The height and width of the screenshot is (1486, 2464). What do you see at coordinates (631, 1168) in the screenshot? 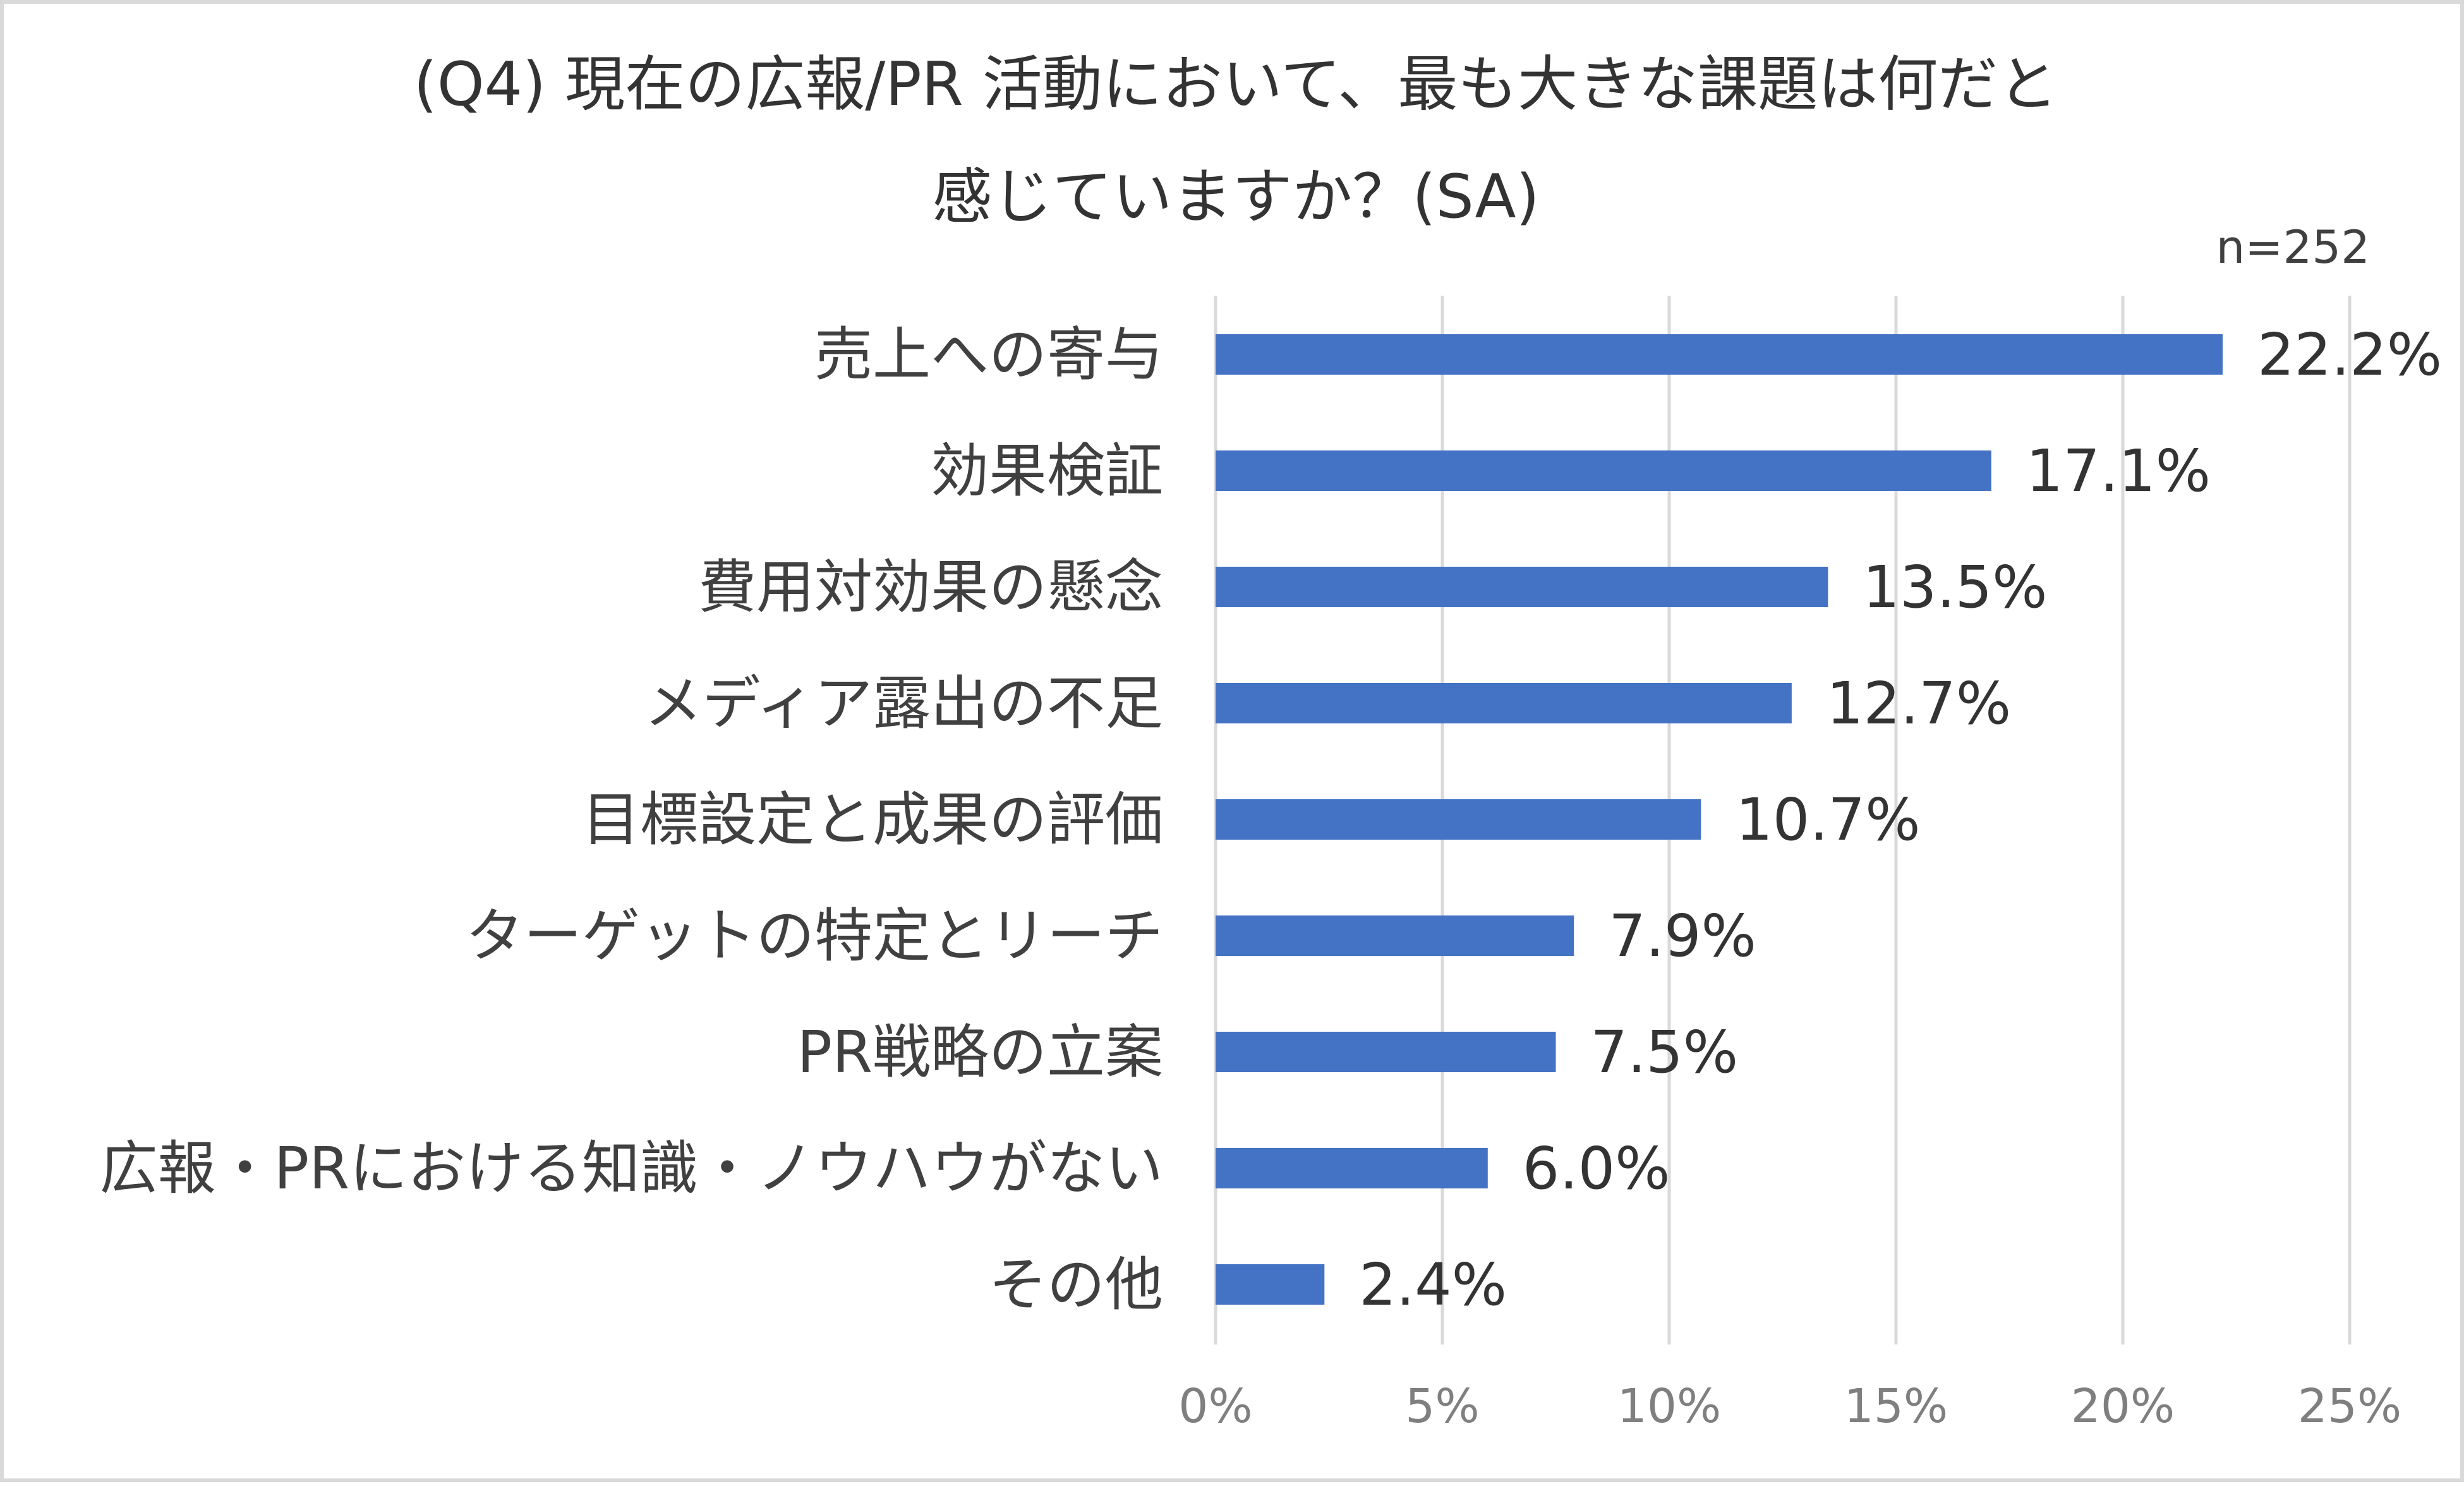
I see `category-label: 広報・PRにおける知識・ノウハウがない` at bounding box center [631, 1168].